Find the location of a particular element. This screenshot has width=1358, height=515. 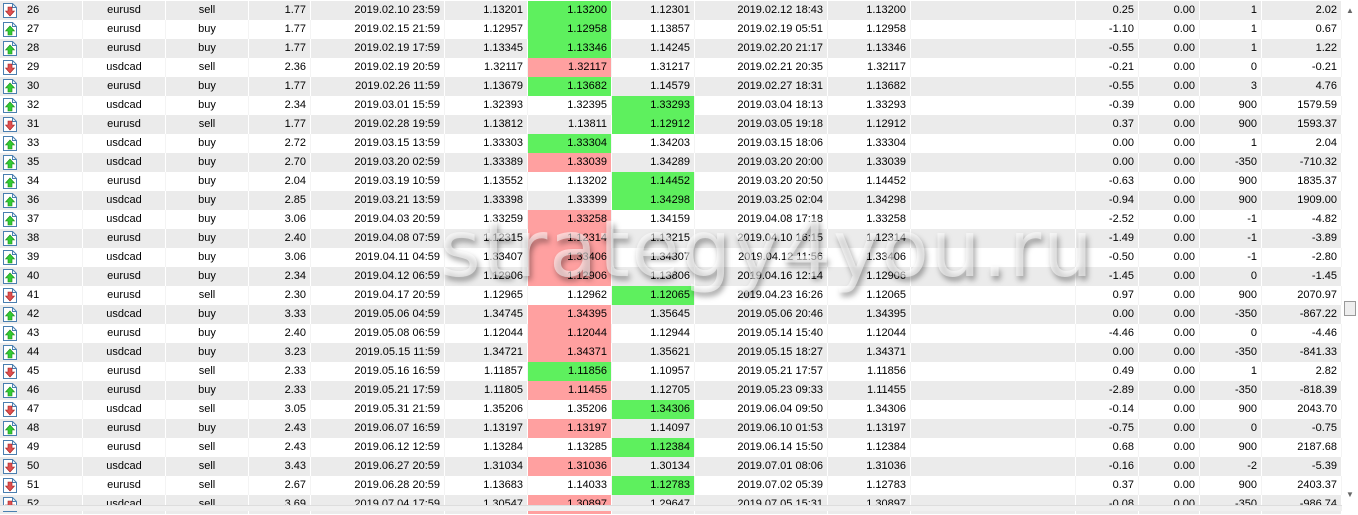

cell-commission: 0.97 is located at coordinates (1107, 295).